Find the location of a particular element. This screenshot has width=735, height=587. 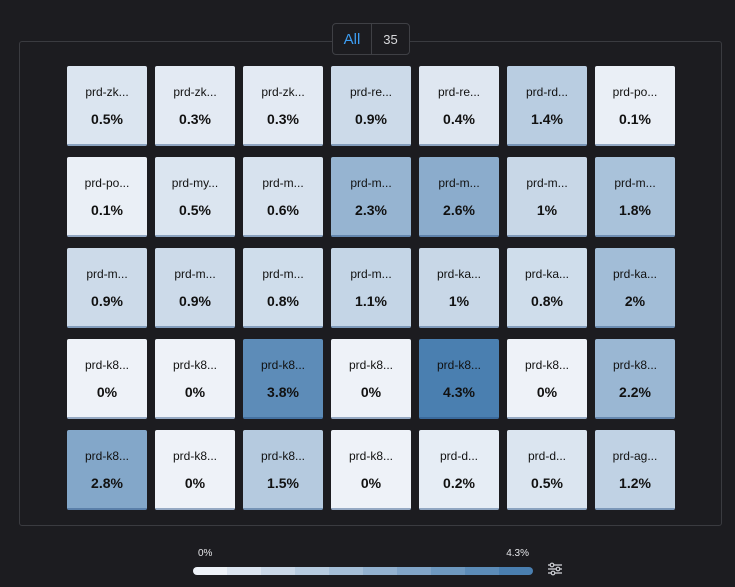

heatmap-tile: prd-k8... 2.8% is located at coordinates (107, 470).